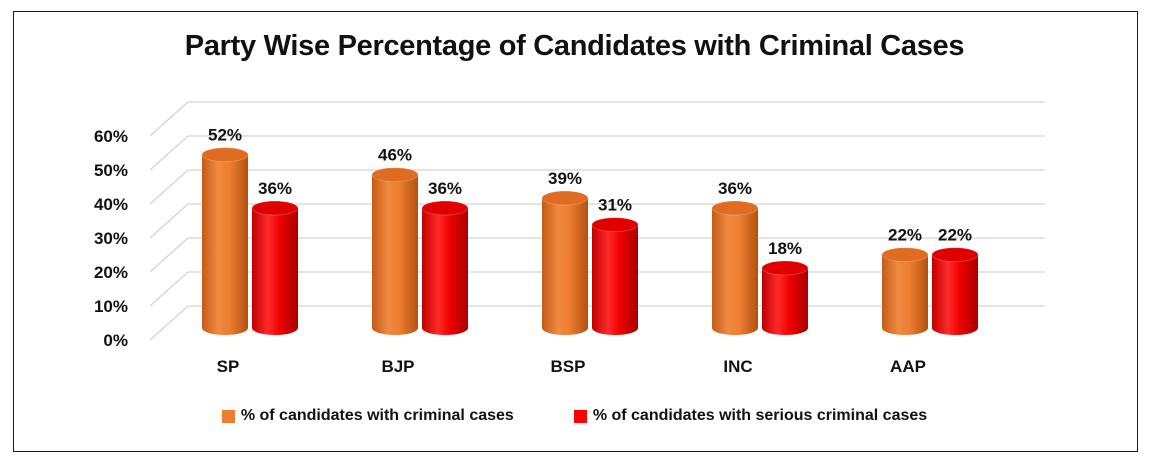  What do you see at coordinates (568, 366) in the screenshot?
I see `x-tick-label: BSP` at bounding box center [568, 366].